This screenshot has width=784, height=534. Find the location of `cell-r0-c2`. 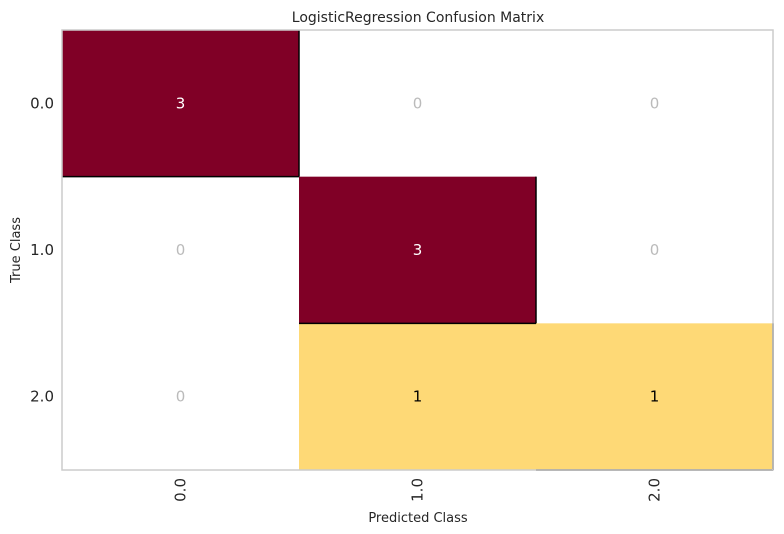

cell-r0-c2 is located at coordinates (654, 103).